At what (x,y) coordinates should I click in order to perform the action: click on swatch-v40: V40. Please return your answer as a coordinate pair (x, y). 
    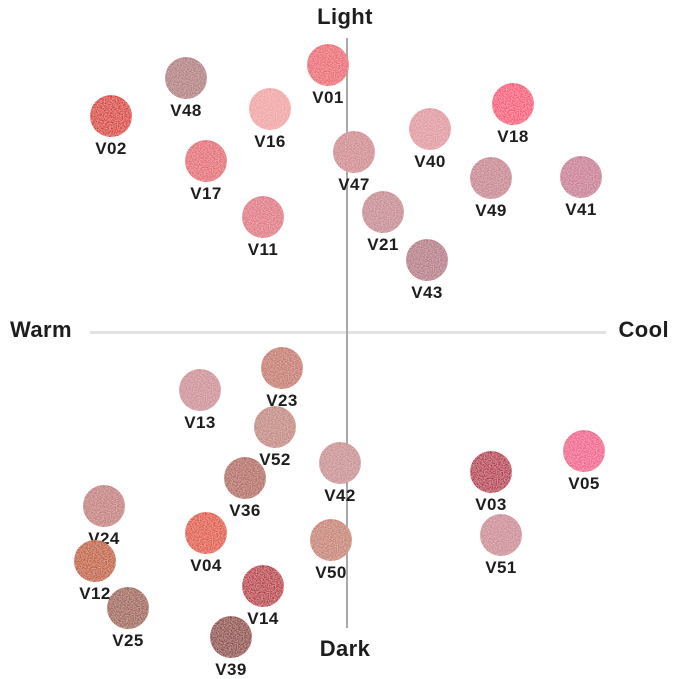
    Looking at the image, I should click on (430, 138).